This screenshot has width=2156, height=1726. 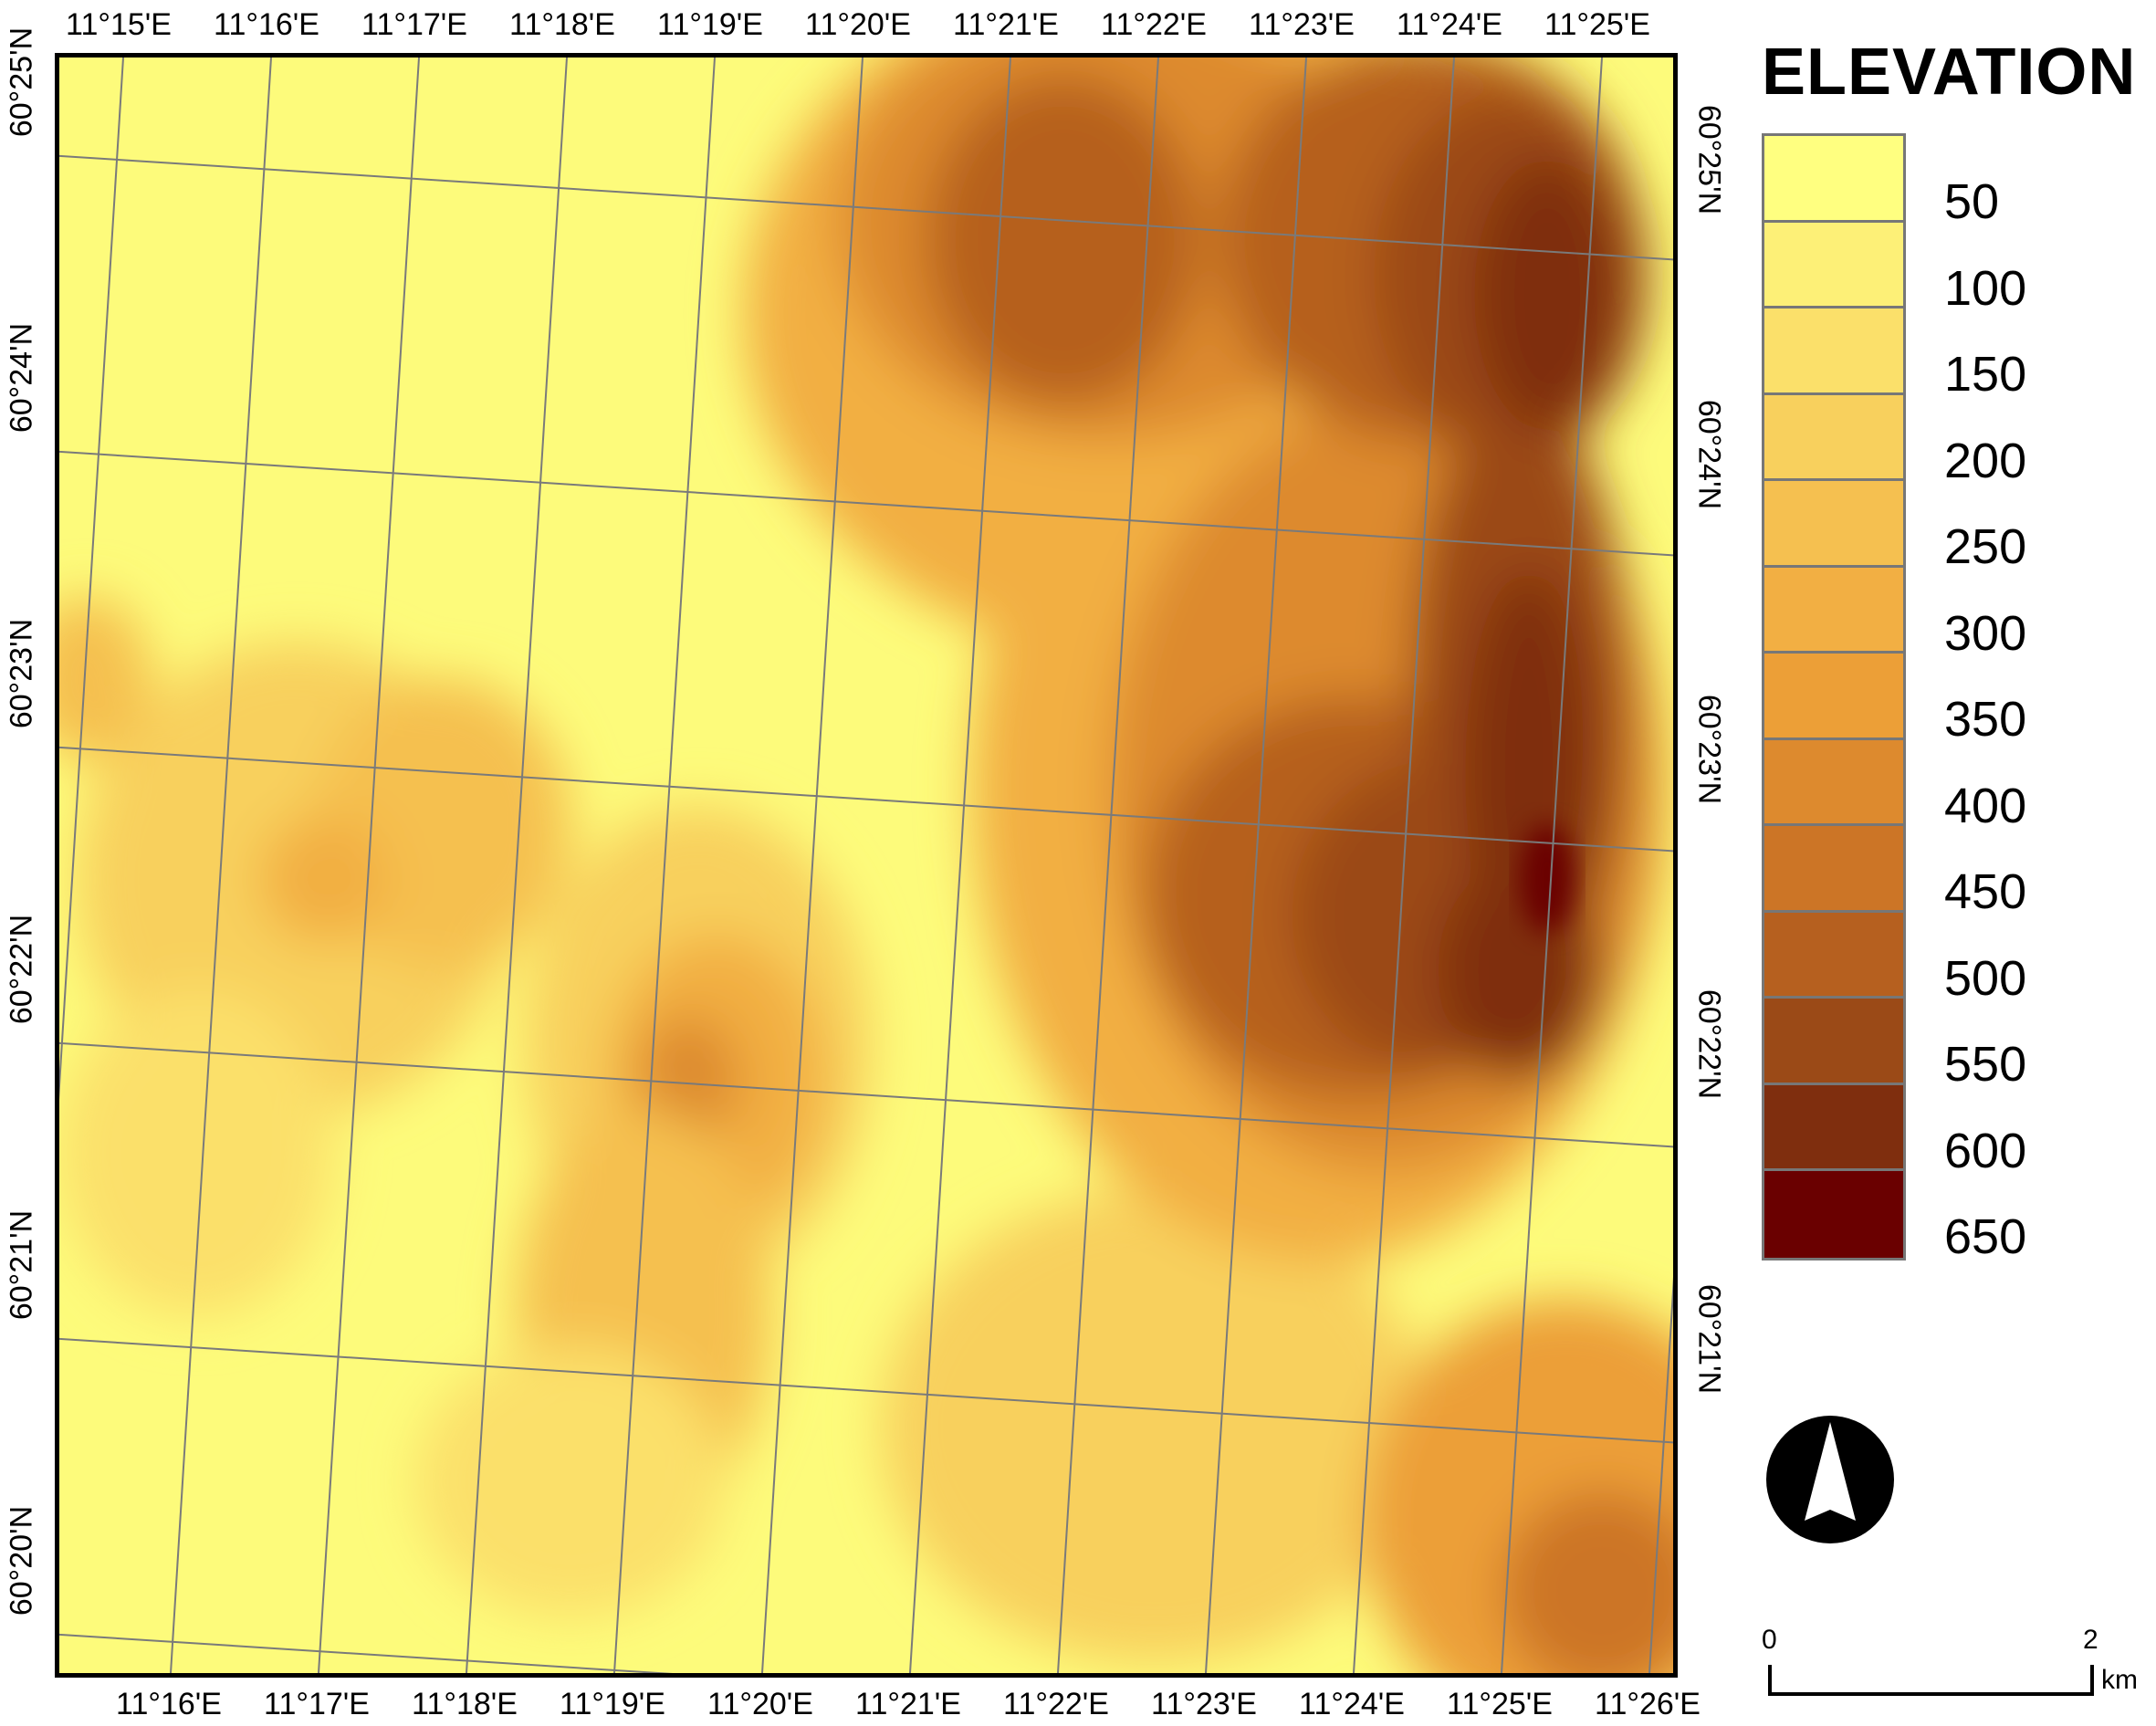 I want to click on legend-label: 50, so click(x=1972, y=201).